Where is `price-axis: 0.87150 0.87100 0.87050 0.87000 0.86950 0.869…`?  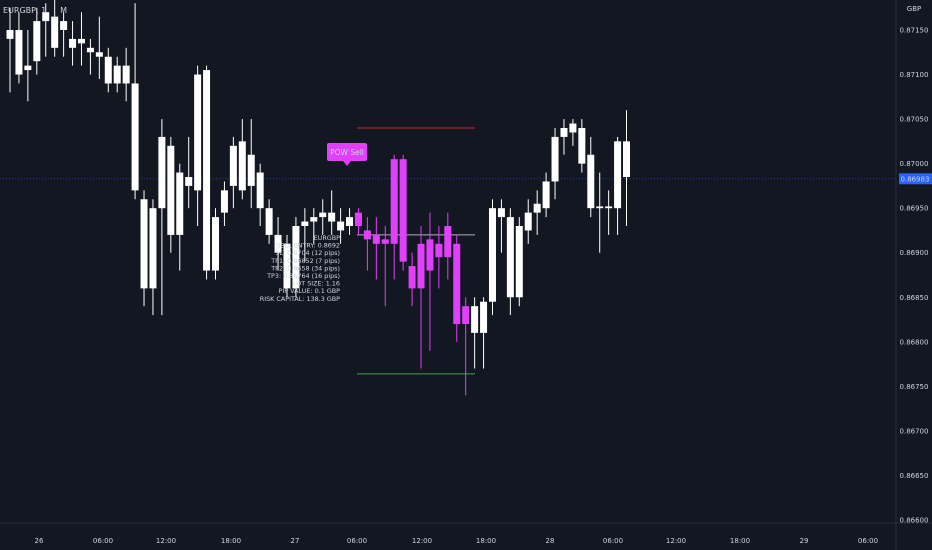
price-axis: 0.87150 0.87100 0.87050 0.87000 0.86950 0.869… is located at coordinates (914, 276).